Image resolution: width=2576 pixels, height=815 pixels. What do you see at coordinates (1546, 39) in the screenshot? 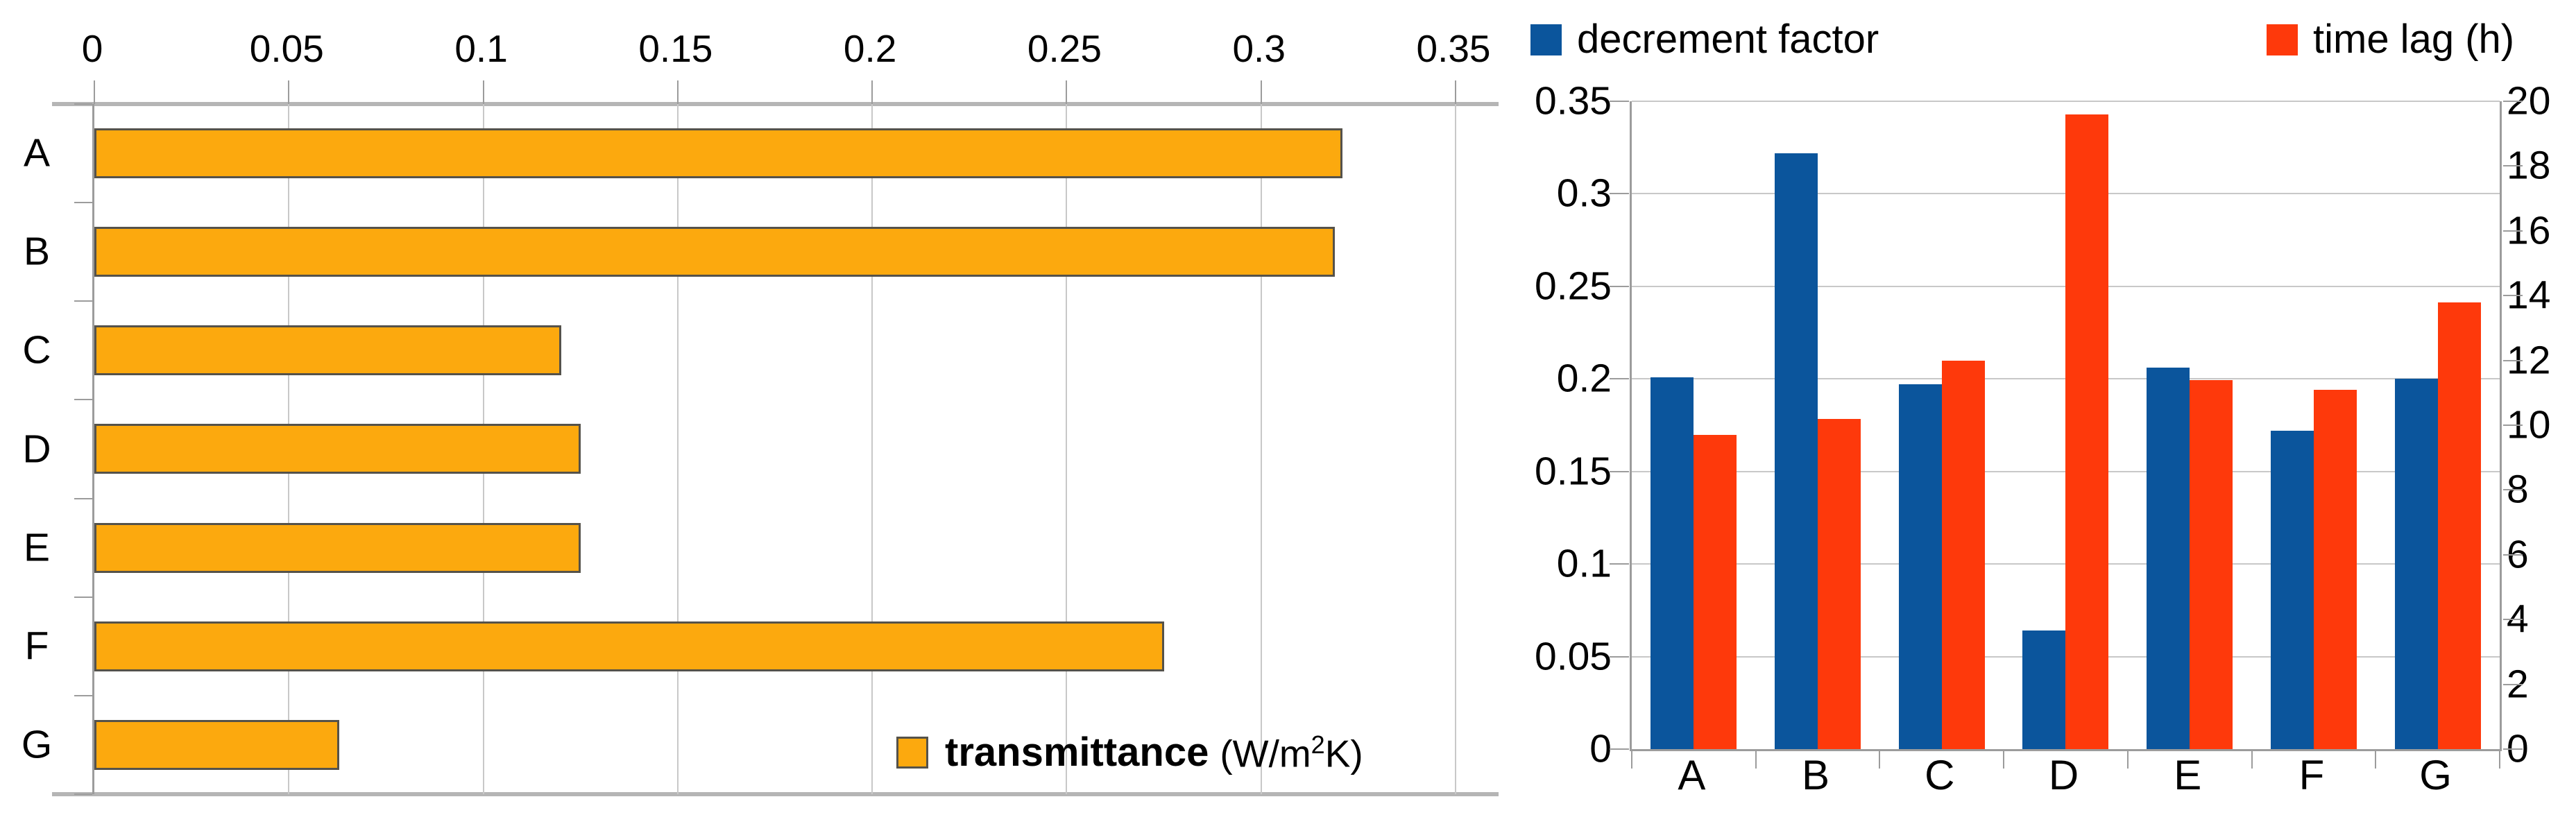
I see `decrement-factor-legend-swatch` at bounding box center [1546, 39].